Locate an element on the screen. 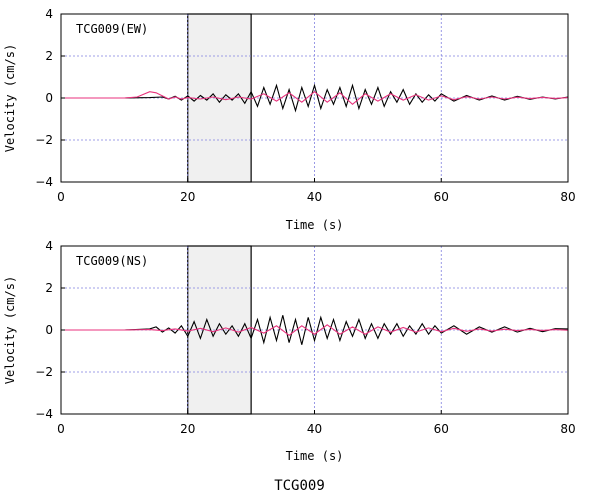 Image resolution: width=599 pixels, height=502 pixels. figure-title: TCG009 is located at coordinates (299, 486).